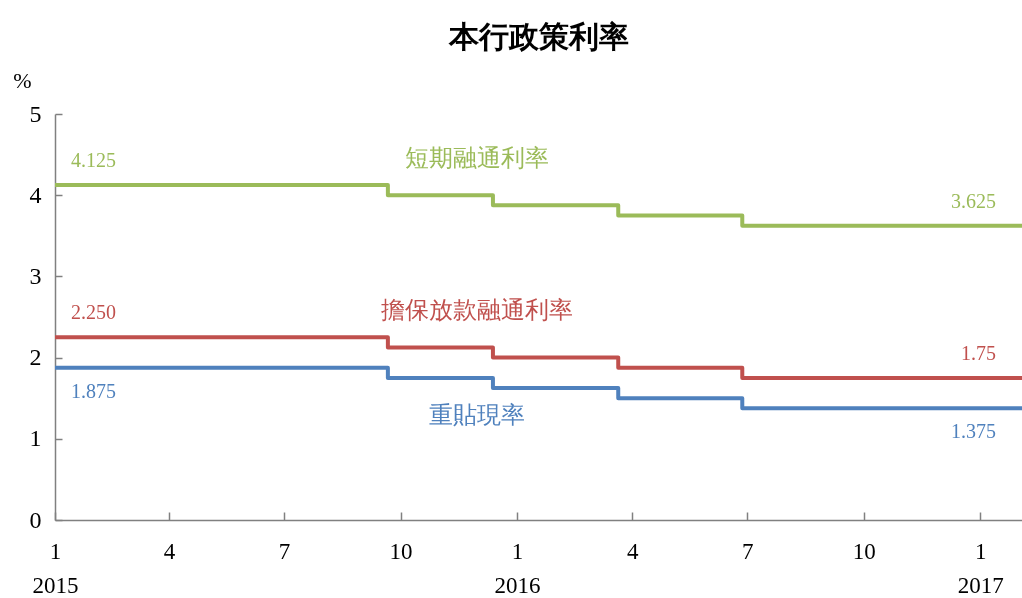 This screenshot has height=598, width=1022. What do you see at coordinates (517, 568) in the screenshot?
I see `x-tick-label: 1 2016` at bounding box center [517, 568].